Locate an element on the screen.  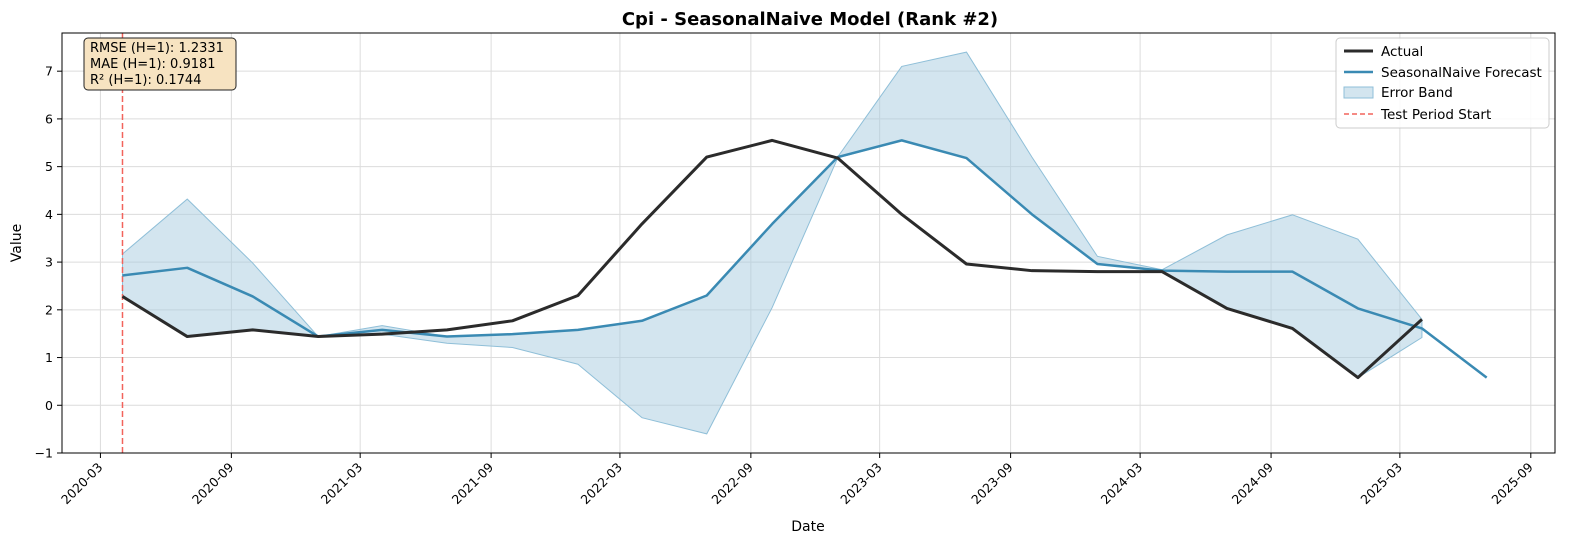
metrics-box-background is located at coordinates (160, 64).